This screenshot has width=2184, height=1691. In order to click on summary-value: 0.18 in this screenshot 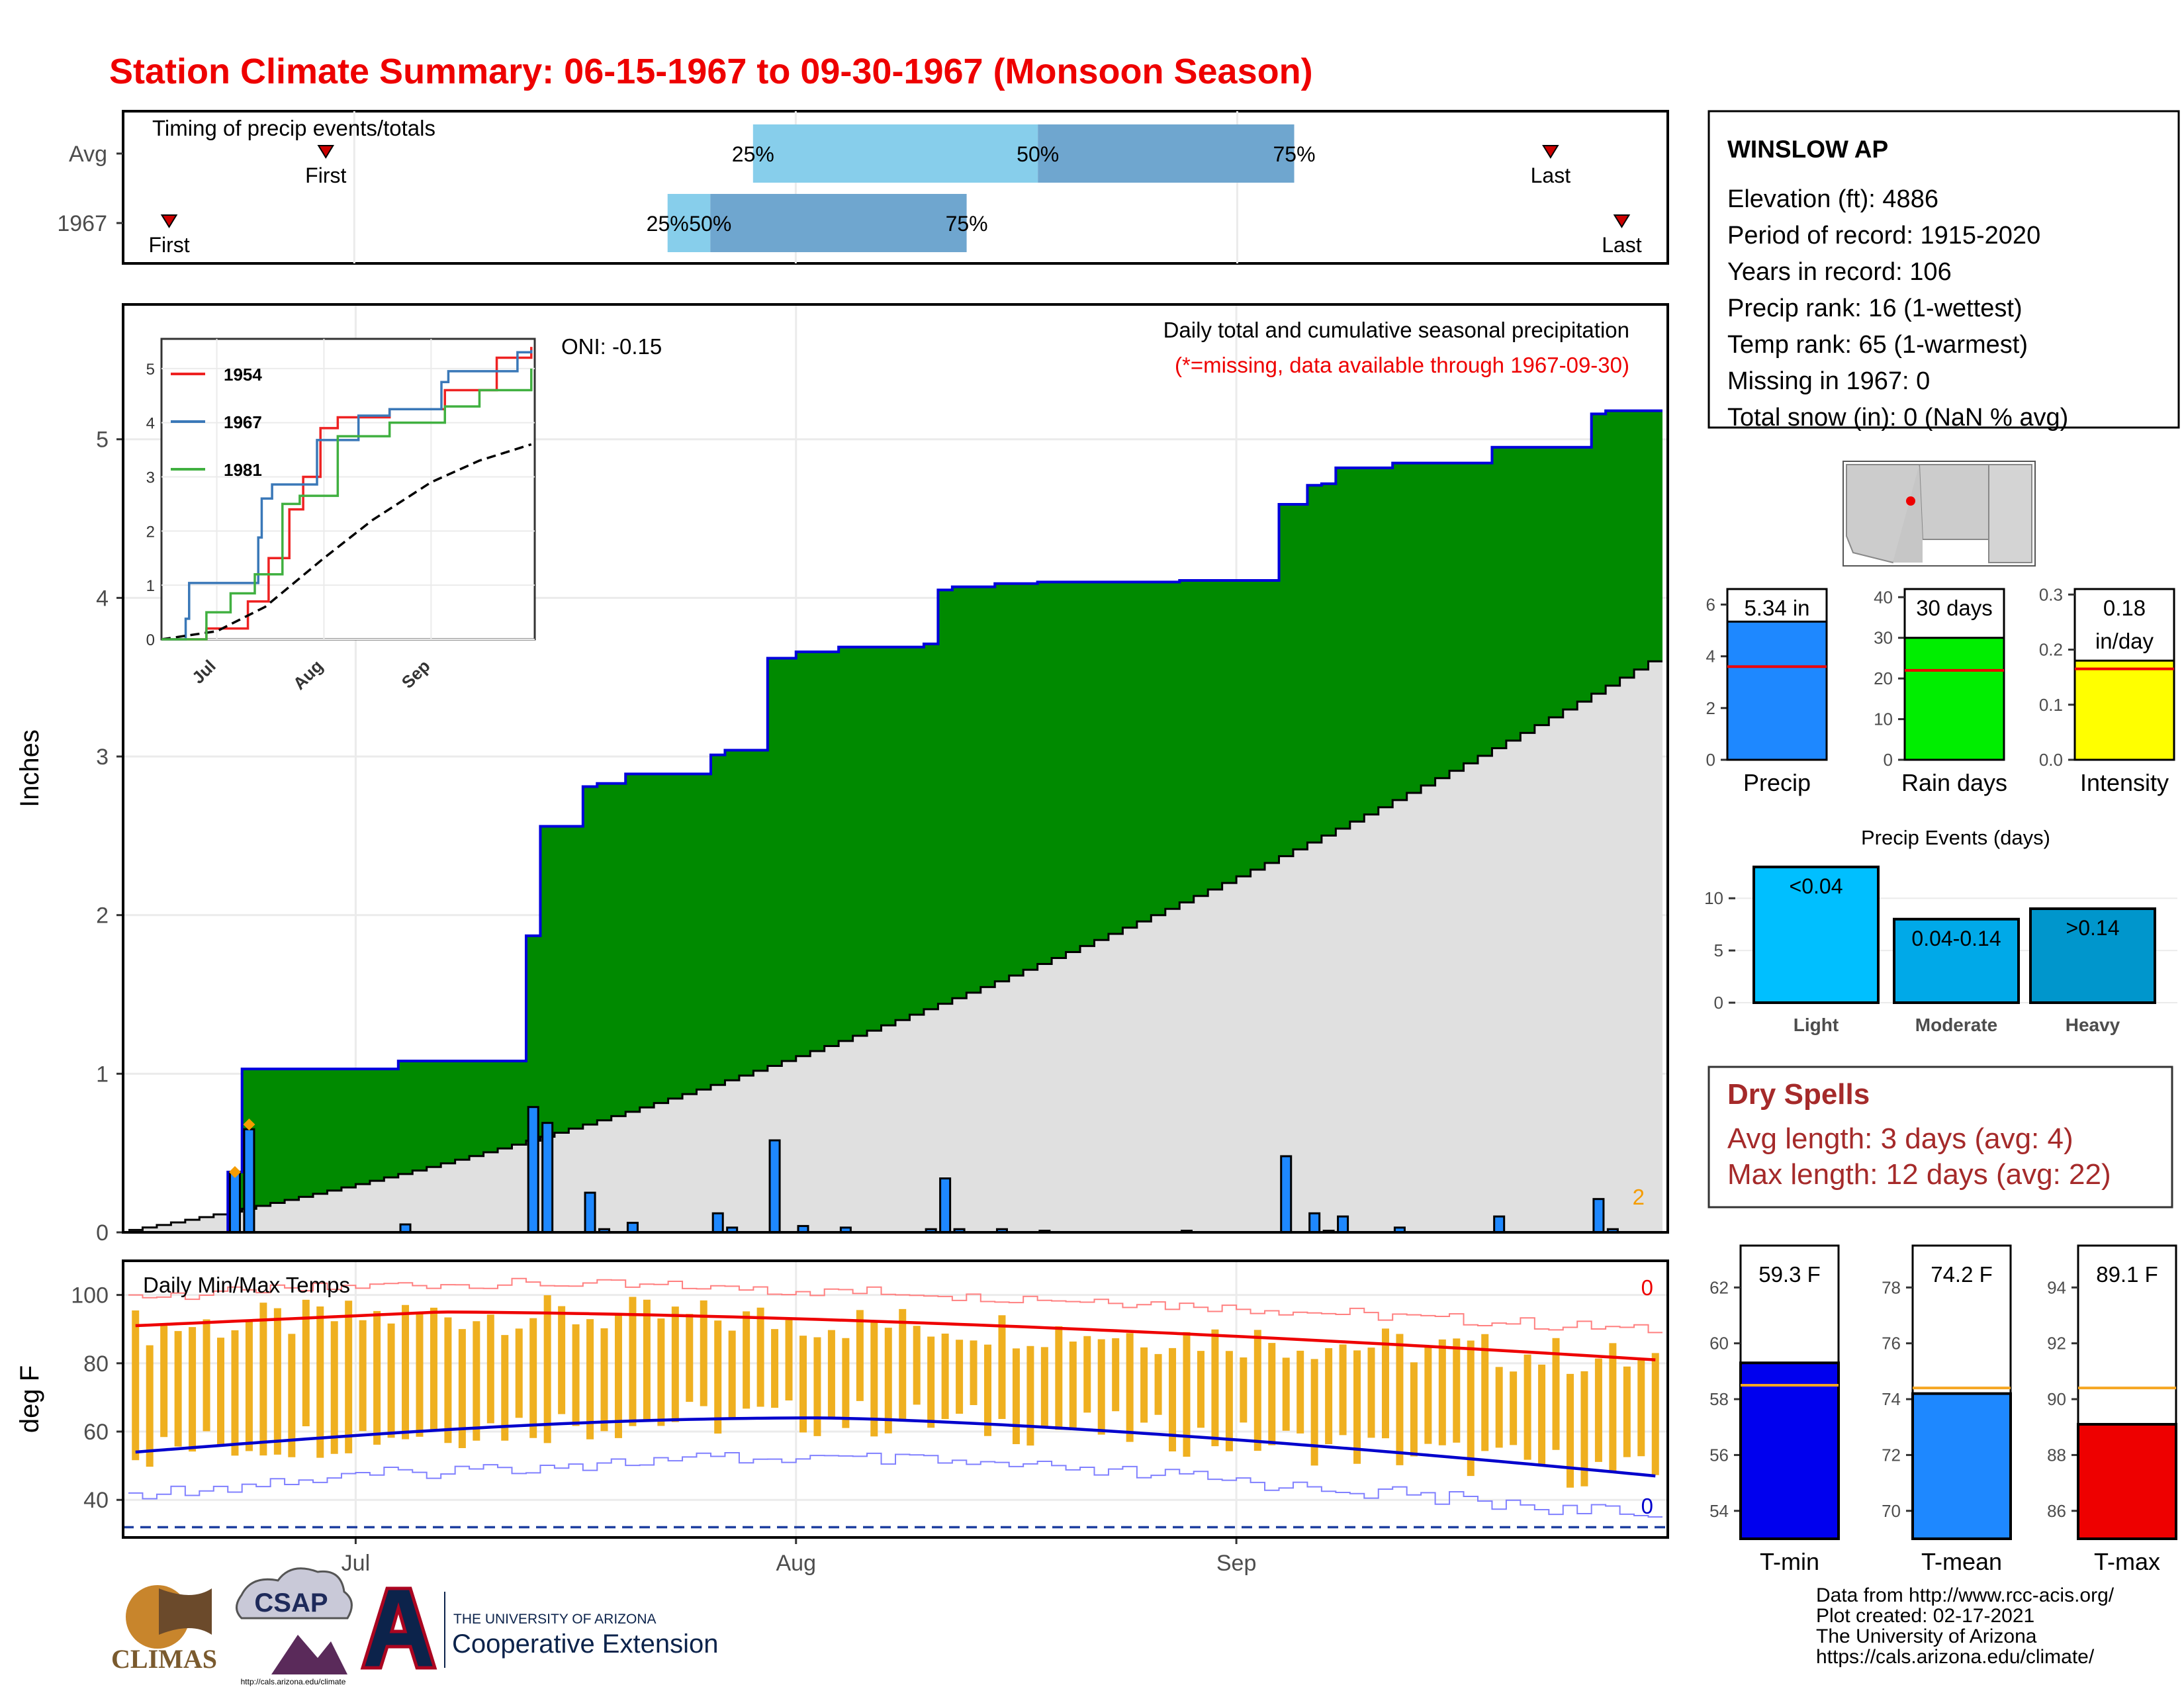, I will do `click(2124, 608)`.